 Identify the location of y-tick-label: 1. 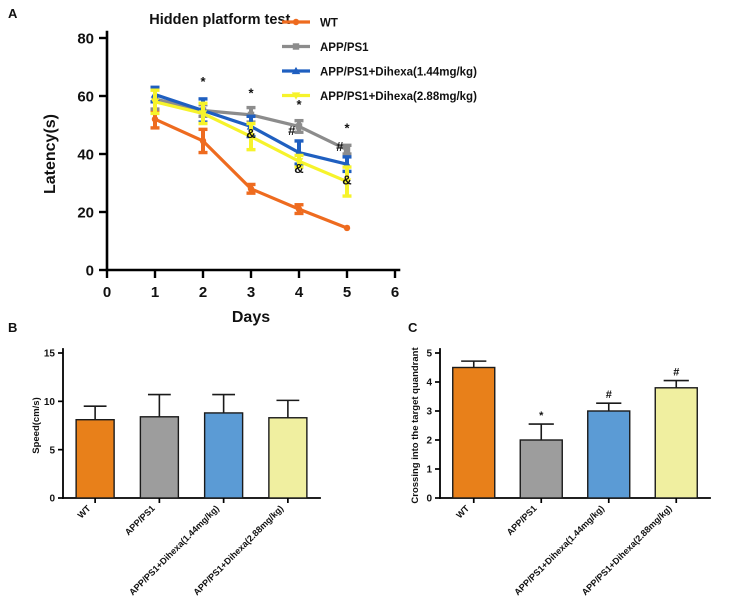
(429, 470).